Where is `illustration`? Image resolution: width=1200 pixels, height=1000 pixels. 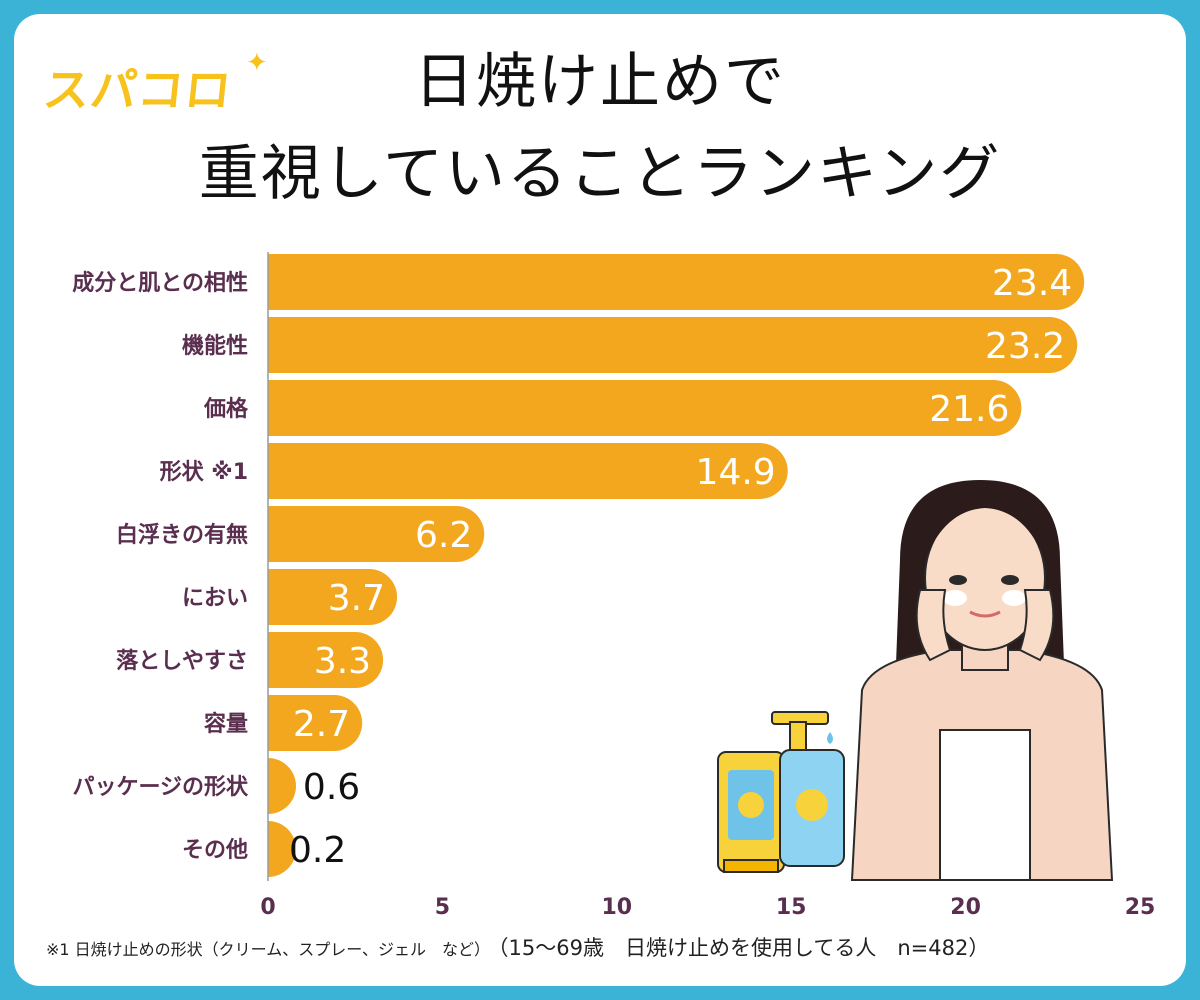
illustration is located at coordinates (915, 680).